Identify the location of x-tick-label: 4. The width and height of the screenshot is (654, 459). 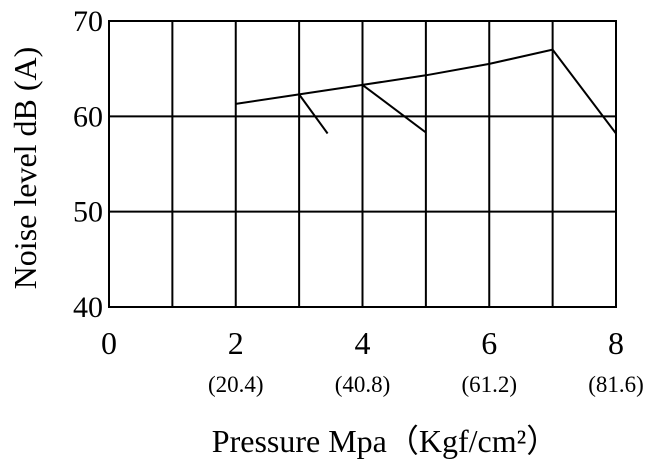
(363, 343).